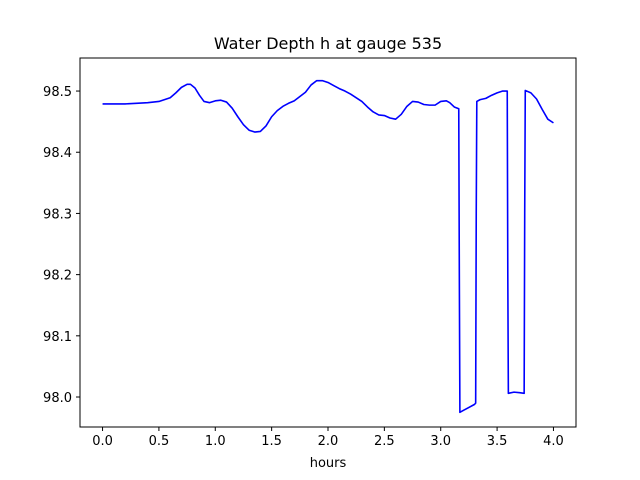 The height and width of the screenshot is (480, 640). I want to click on x-tick-label: 4.0, so click(553, 441).